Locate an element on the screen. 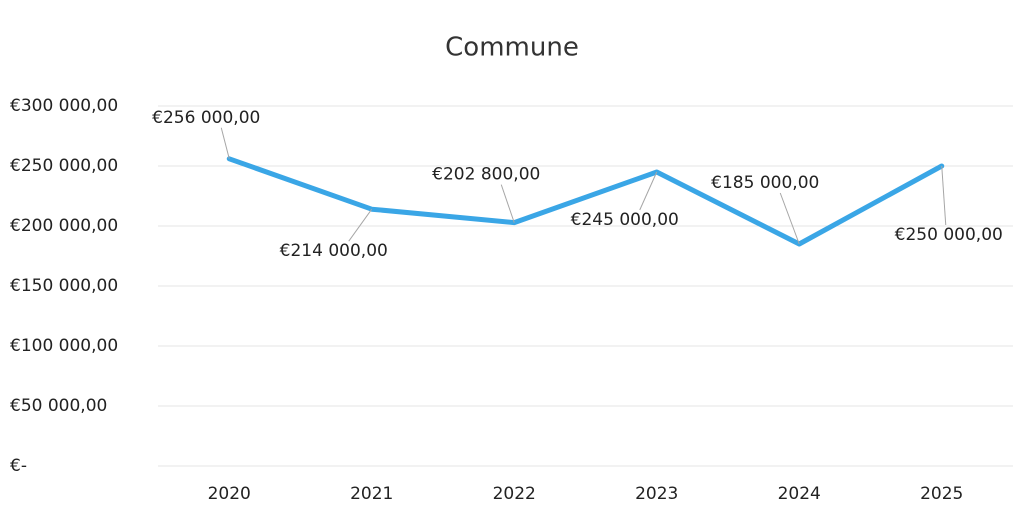  y-tick-label: €300 000,00 is located at coordinates (64, 106).